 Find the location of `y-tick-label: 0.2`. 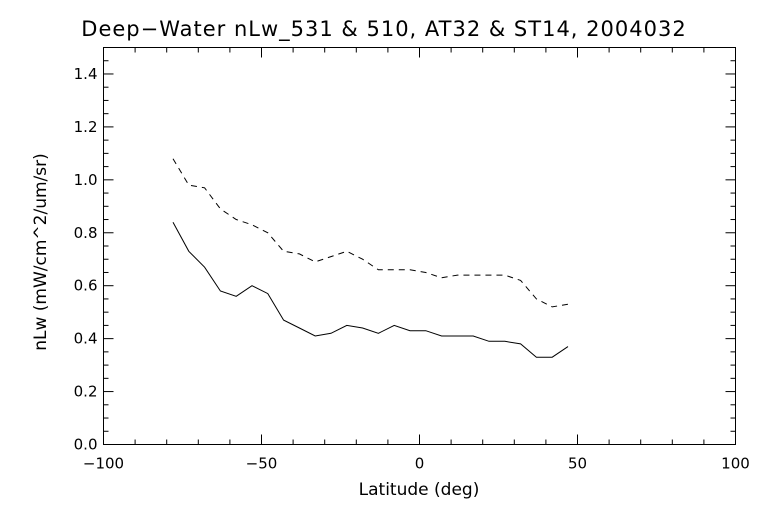

y-tick-label: 0.2 is located at coordinates (86, 392).